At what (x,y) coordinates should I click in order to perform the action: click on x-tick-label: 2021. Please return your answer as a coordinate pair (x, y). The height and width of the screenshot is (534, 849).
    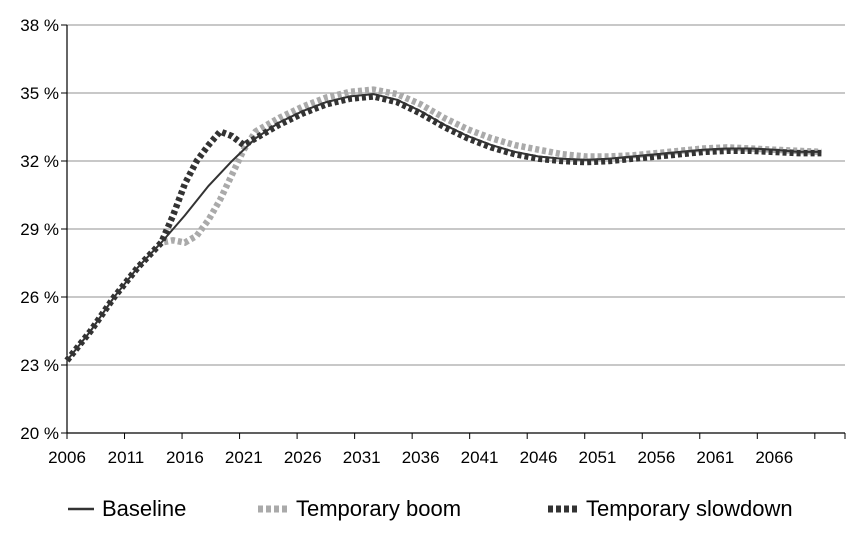
    Looking at the image, I should click on (244, 457).